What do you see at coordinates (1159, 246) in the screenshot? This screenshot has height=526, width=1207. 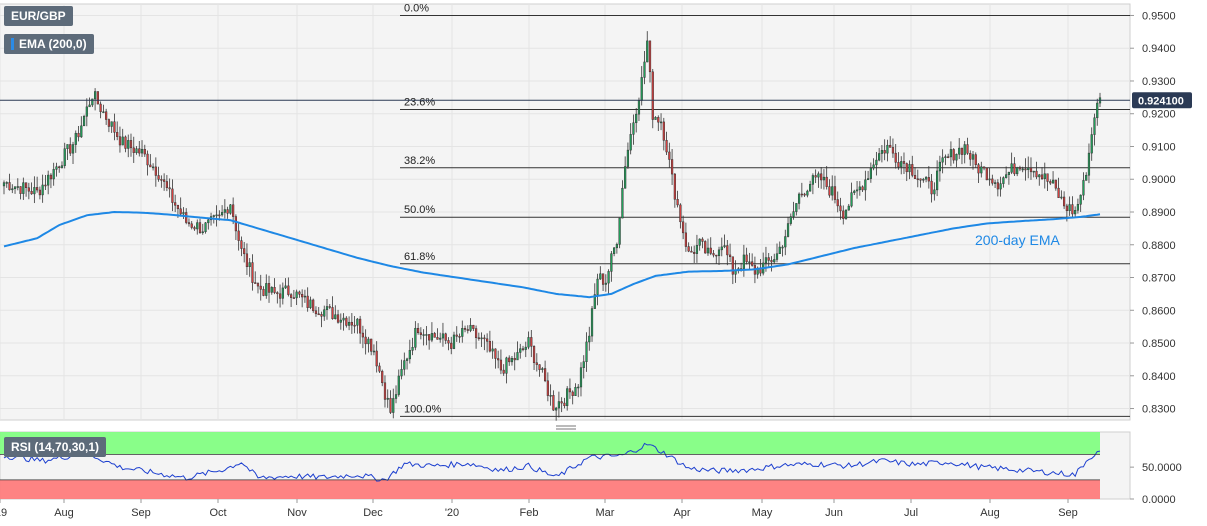 I see `price-tick-label: 0.8800` at bounding box center [1159, 246].